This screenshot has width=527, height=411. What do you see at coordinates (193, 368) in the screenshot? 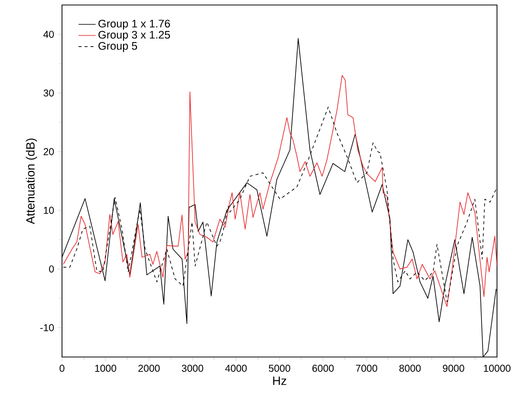
I see `x-tick-label: 3000` at bounding box center [193, 368].